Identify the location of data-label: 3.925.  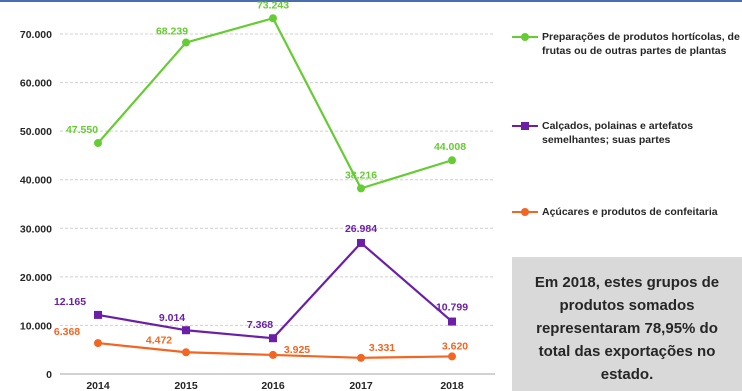
(297, 350).